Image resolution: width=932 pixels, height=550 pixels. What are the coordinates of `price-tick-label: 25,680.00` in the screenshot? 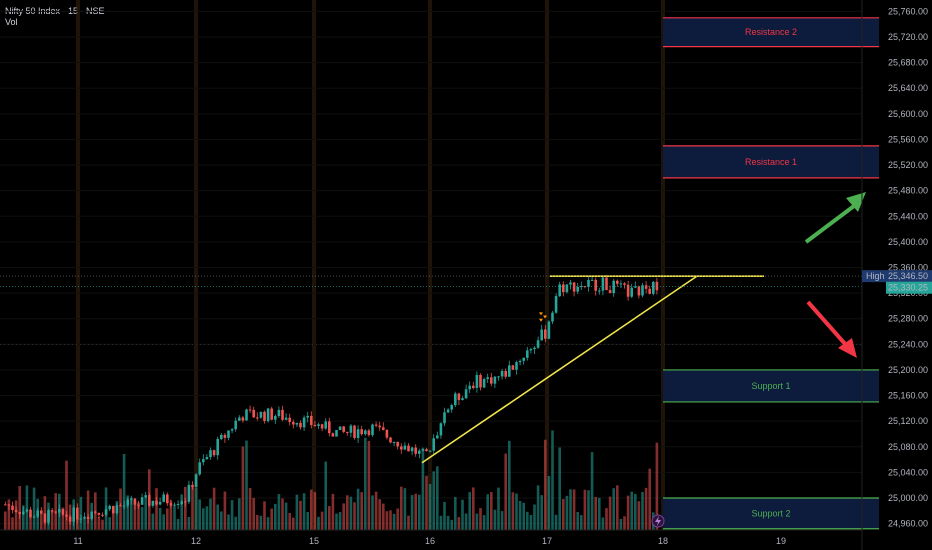 It's located at (908, 63).